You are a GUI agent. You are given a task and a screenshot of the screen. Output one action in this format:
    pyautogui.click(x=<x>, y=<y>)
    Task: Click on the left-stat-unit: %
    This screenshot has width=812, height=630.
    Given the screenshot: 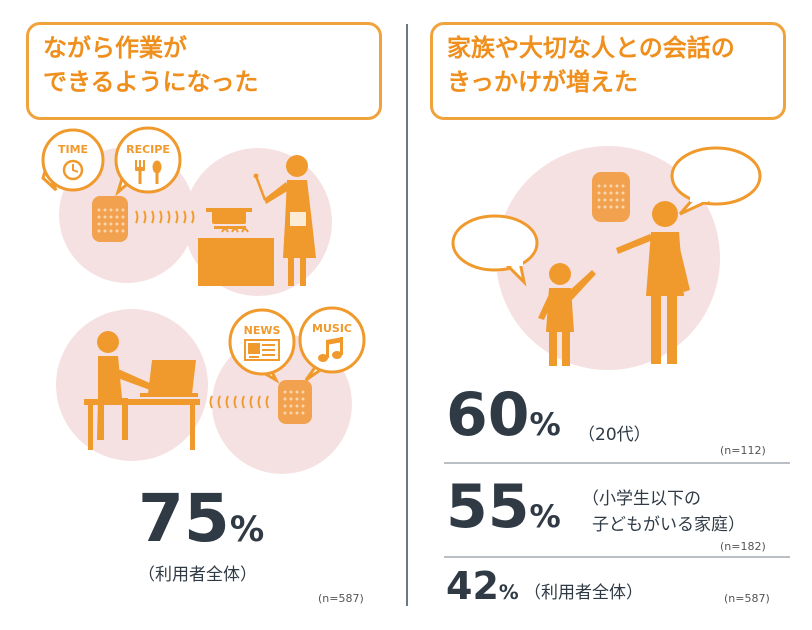 What is the action you would take?
    pyautogui.click(x=247, y=530)
    